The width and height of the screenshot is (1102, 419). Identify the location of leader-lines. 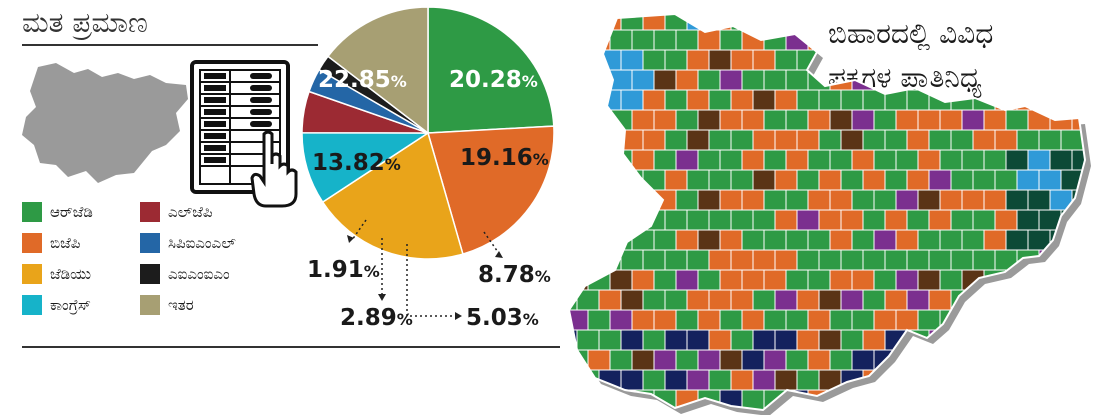
(425, 269).